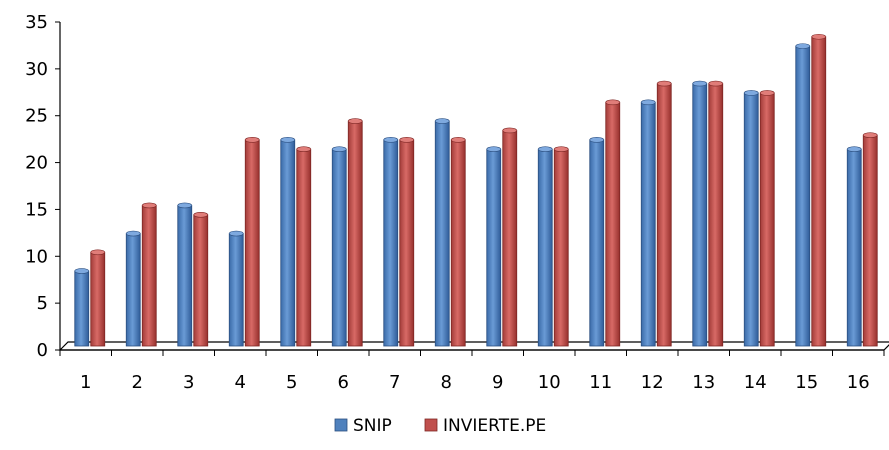  Describe the element at coordinates (291, 382) in the screenshot. I see `x-tick-label: 5` at that location.